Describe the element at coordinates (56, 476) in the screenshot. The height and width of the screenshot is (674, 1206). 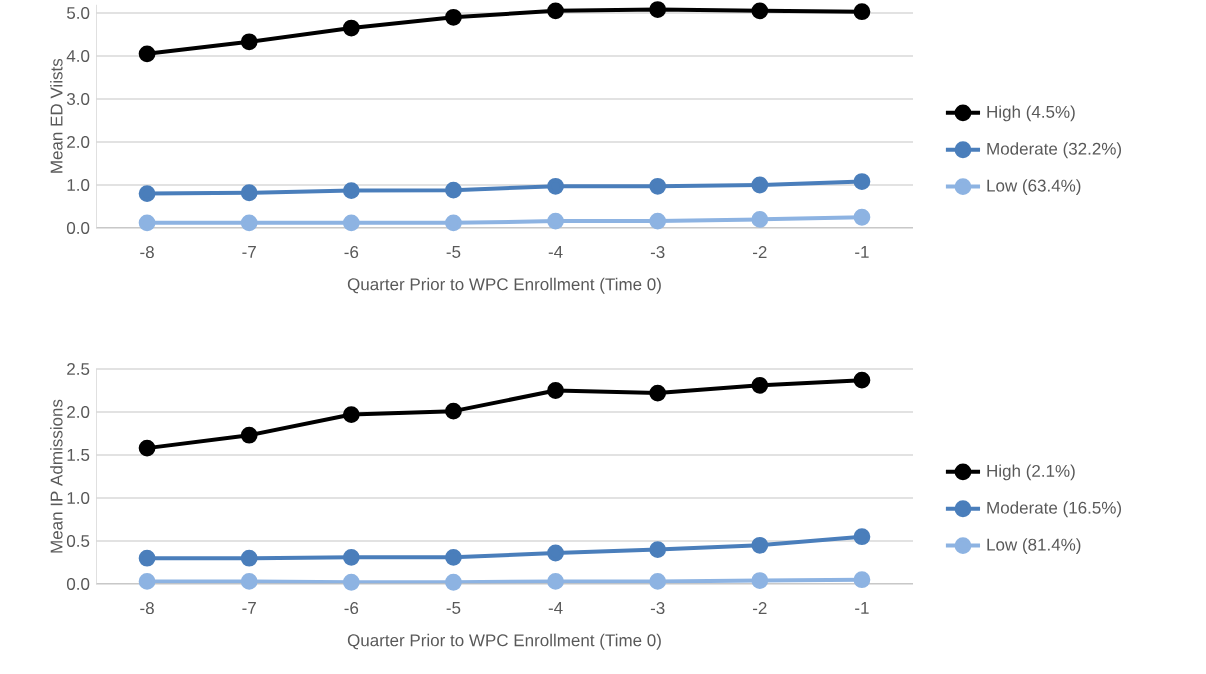
I see `y-axis-title: Mean IP Admissions` at that location.